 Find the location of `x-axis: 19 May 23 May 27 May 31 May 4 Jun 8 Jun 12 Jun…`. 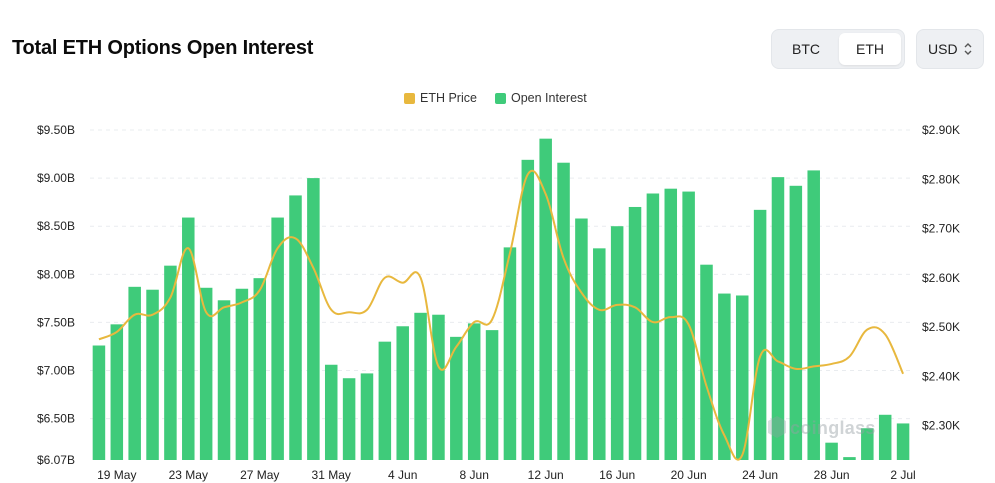

x-axis: 19 May 23 May 27 May 31 May 4 Jun 8 Jun 12 Jun… is located at coordinates (506, 475).